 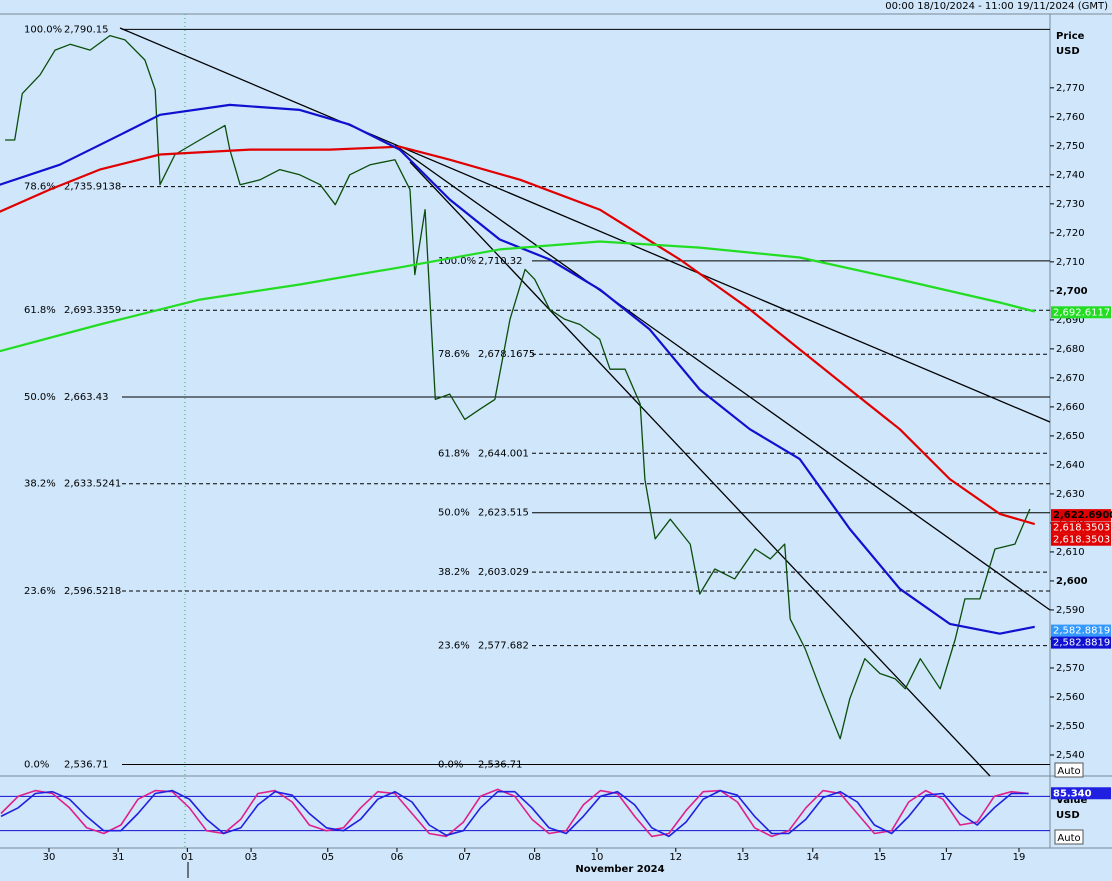 What do you see at coordinates (92, 591) in the screenshot?
I see `fib-label: 2,596.5218` at bounding box center [92, 591].